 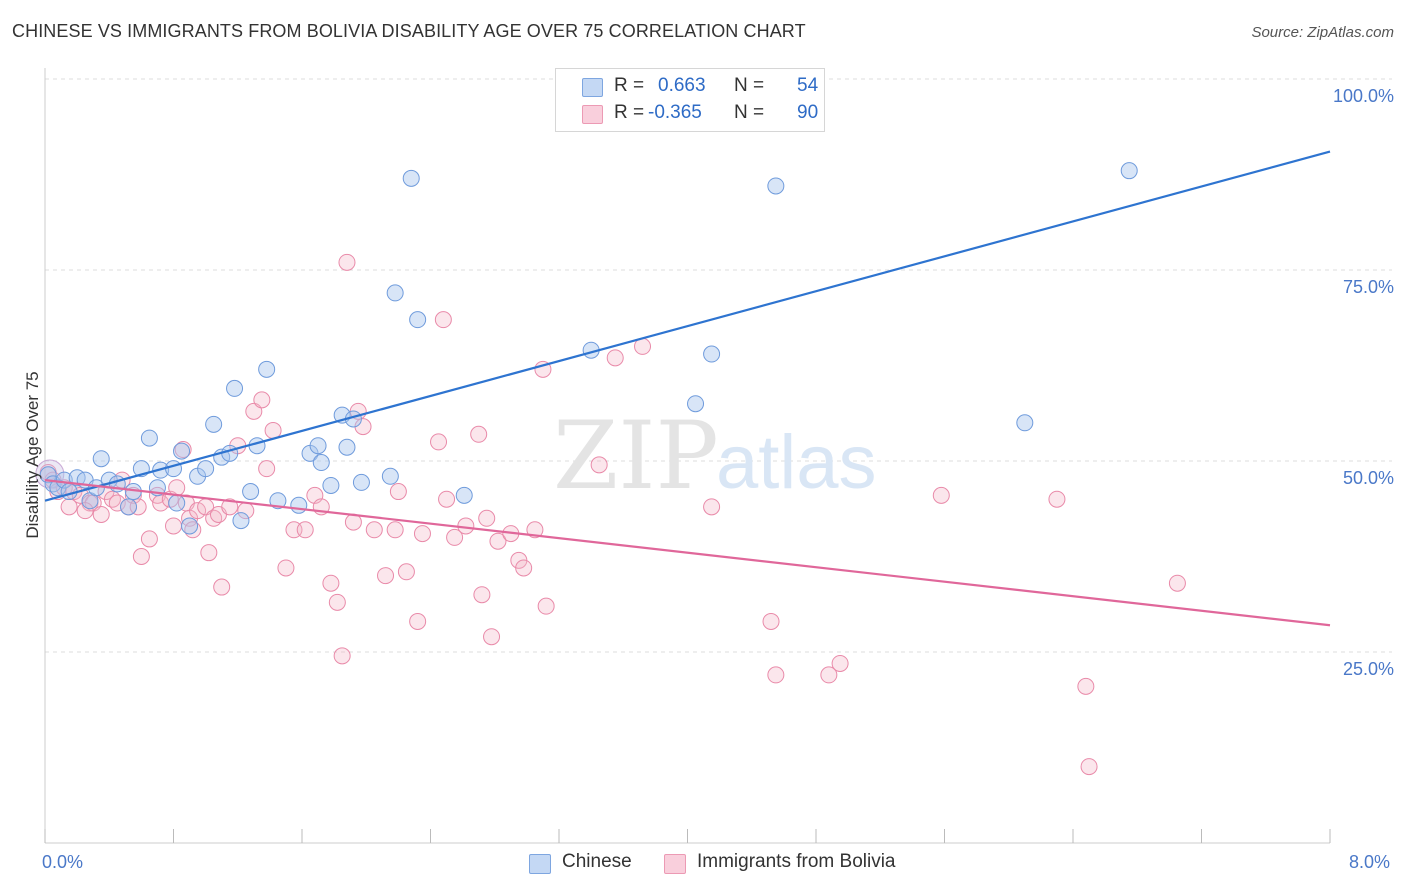 What do you see at coordinates (682, 85) in the screenshot?
I see `legend-r-value-chinese: 0.663` at bounding box center [682, 85].